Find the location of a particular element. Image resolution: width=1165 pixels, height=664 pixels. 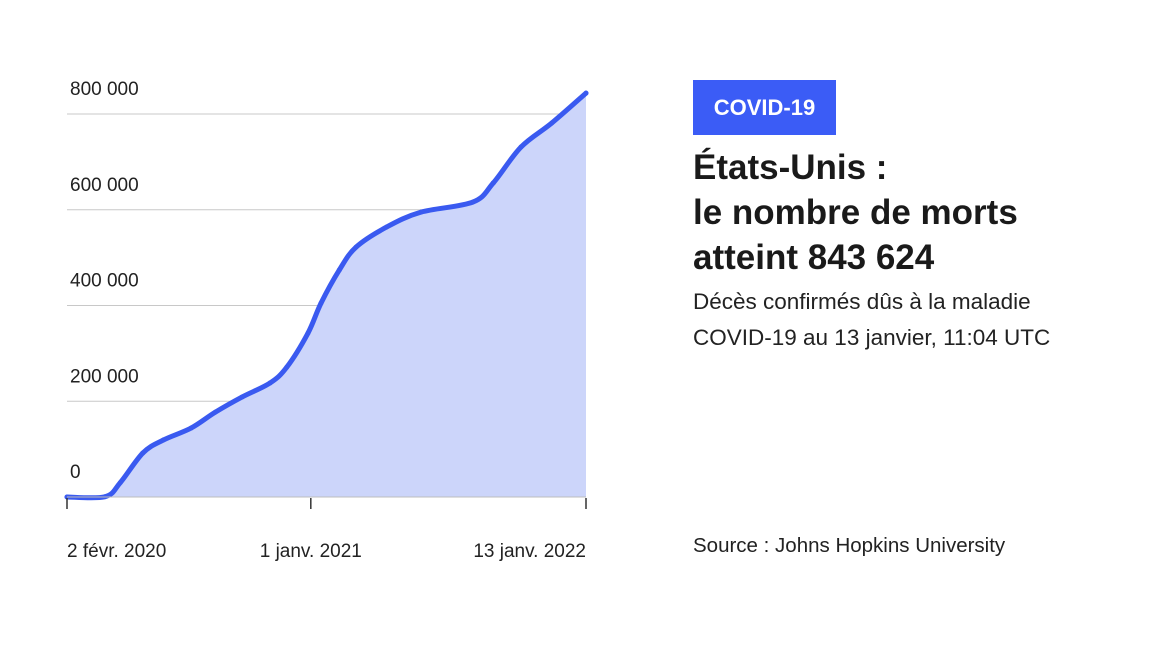

x-tick-label: 1 janv. 2021 is located at coordinates (311, 551).